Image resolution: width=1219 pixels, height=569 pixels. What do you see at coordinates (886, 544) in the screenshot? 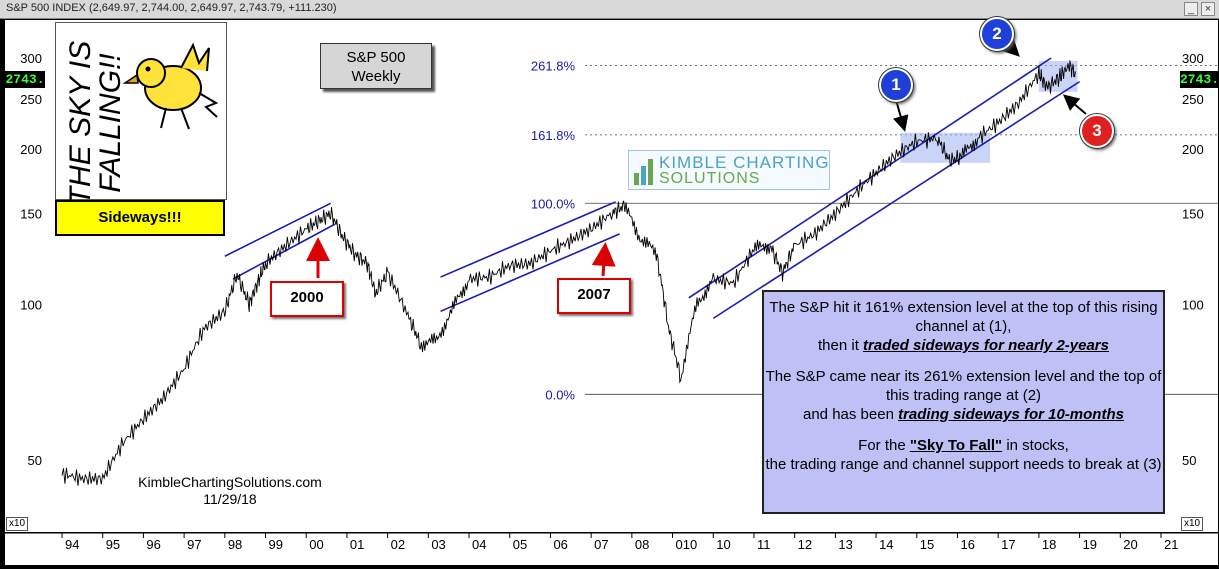
I see `x-tick-label: 14` at bounding box center [886, 544].